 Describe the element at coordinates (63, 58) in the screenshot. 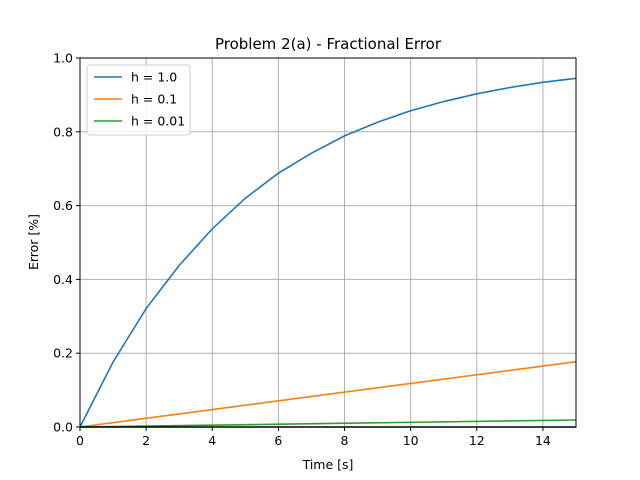

I see `y-tick-label: 1.0` at that location.